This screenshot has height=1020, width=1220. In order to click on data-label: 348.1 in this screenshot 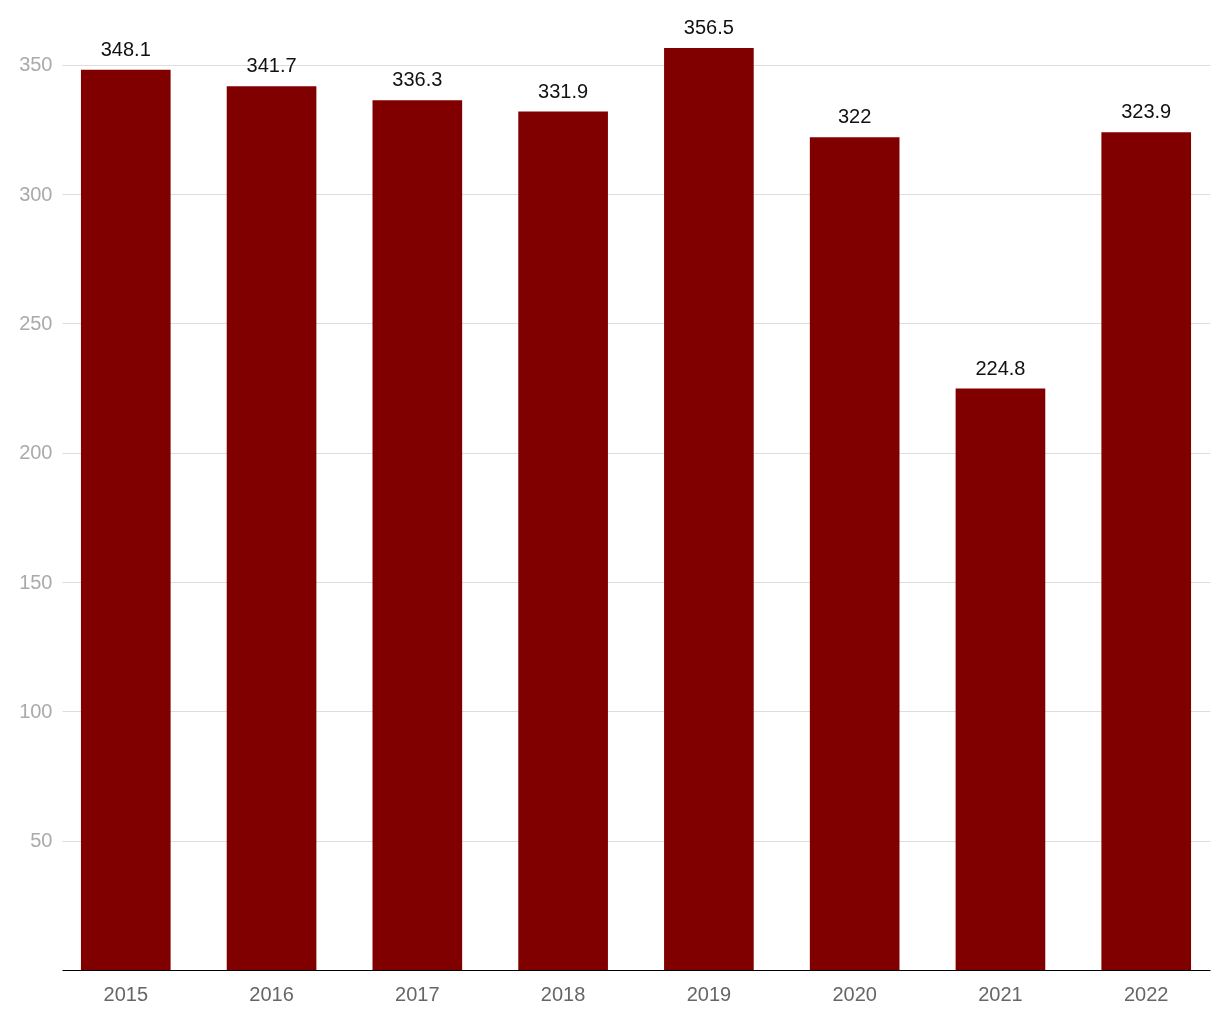, I will do `click(125, 48)`.